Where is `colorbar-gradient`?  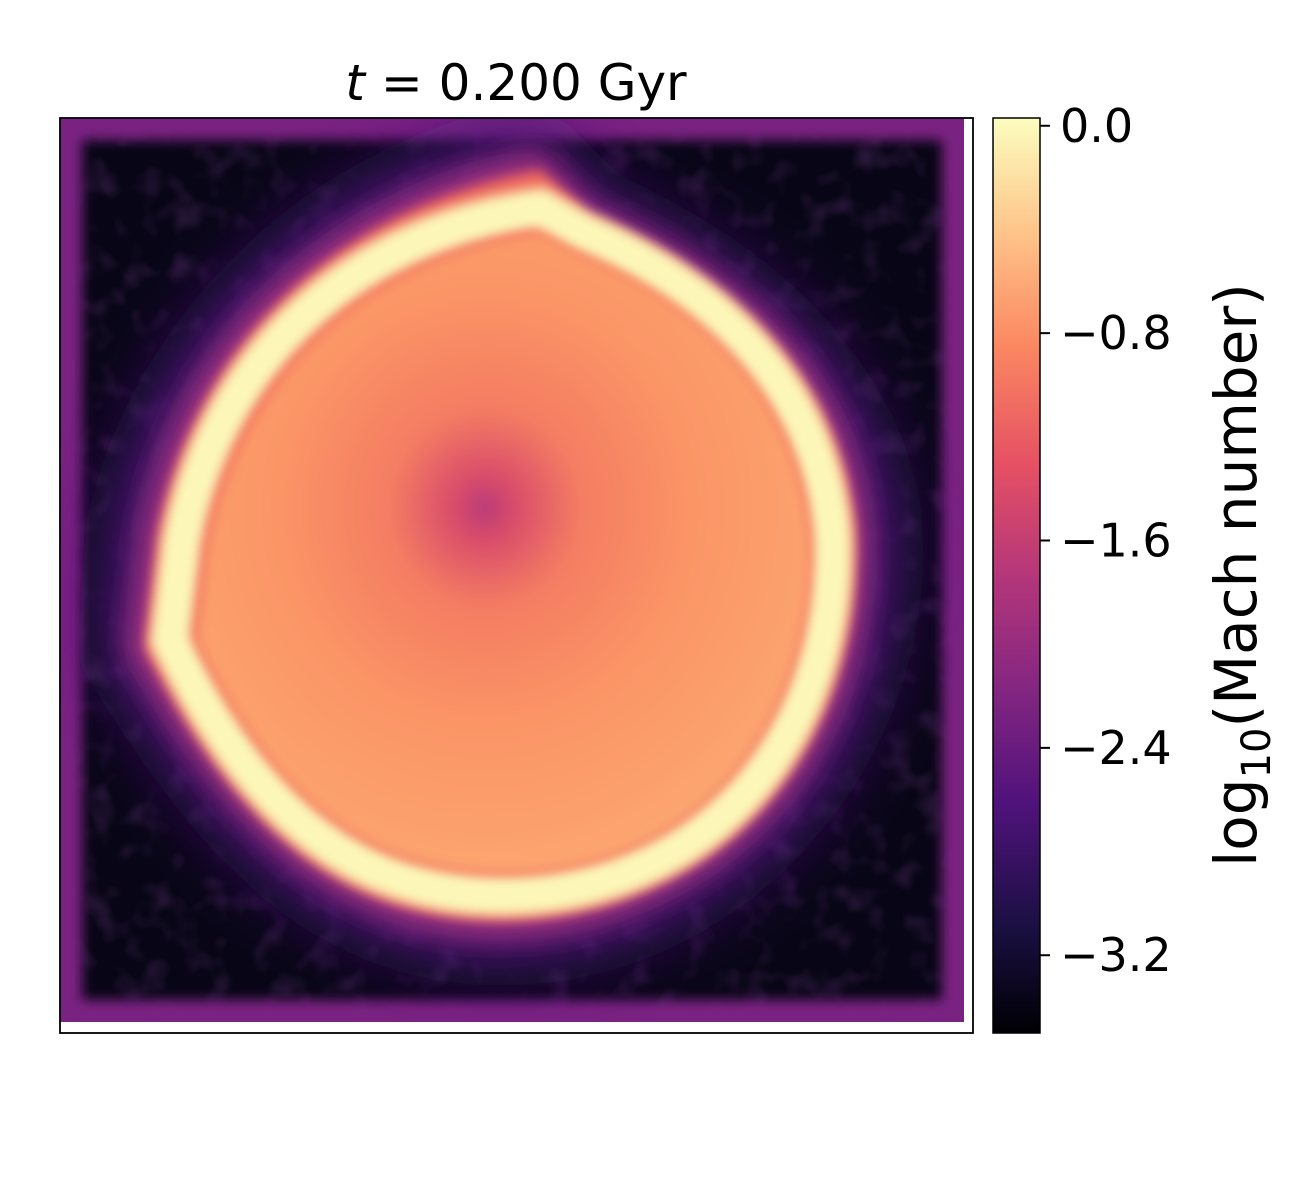
colorbar-gradient is located at coordinates (1016, 575).